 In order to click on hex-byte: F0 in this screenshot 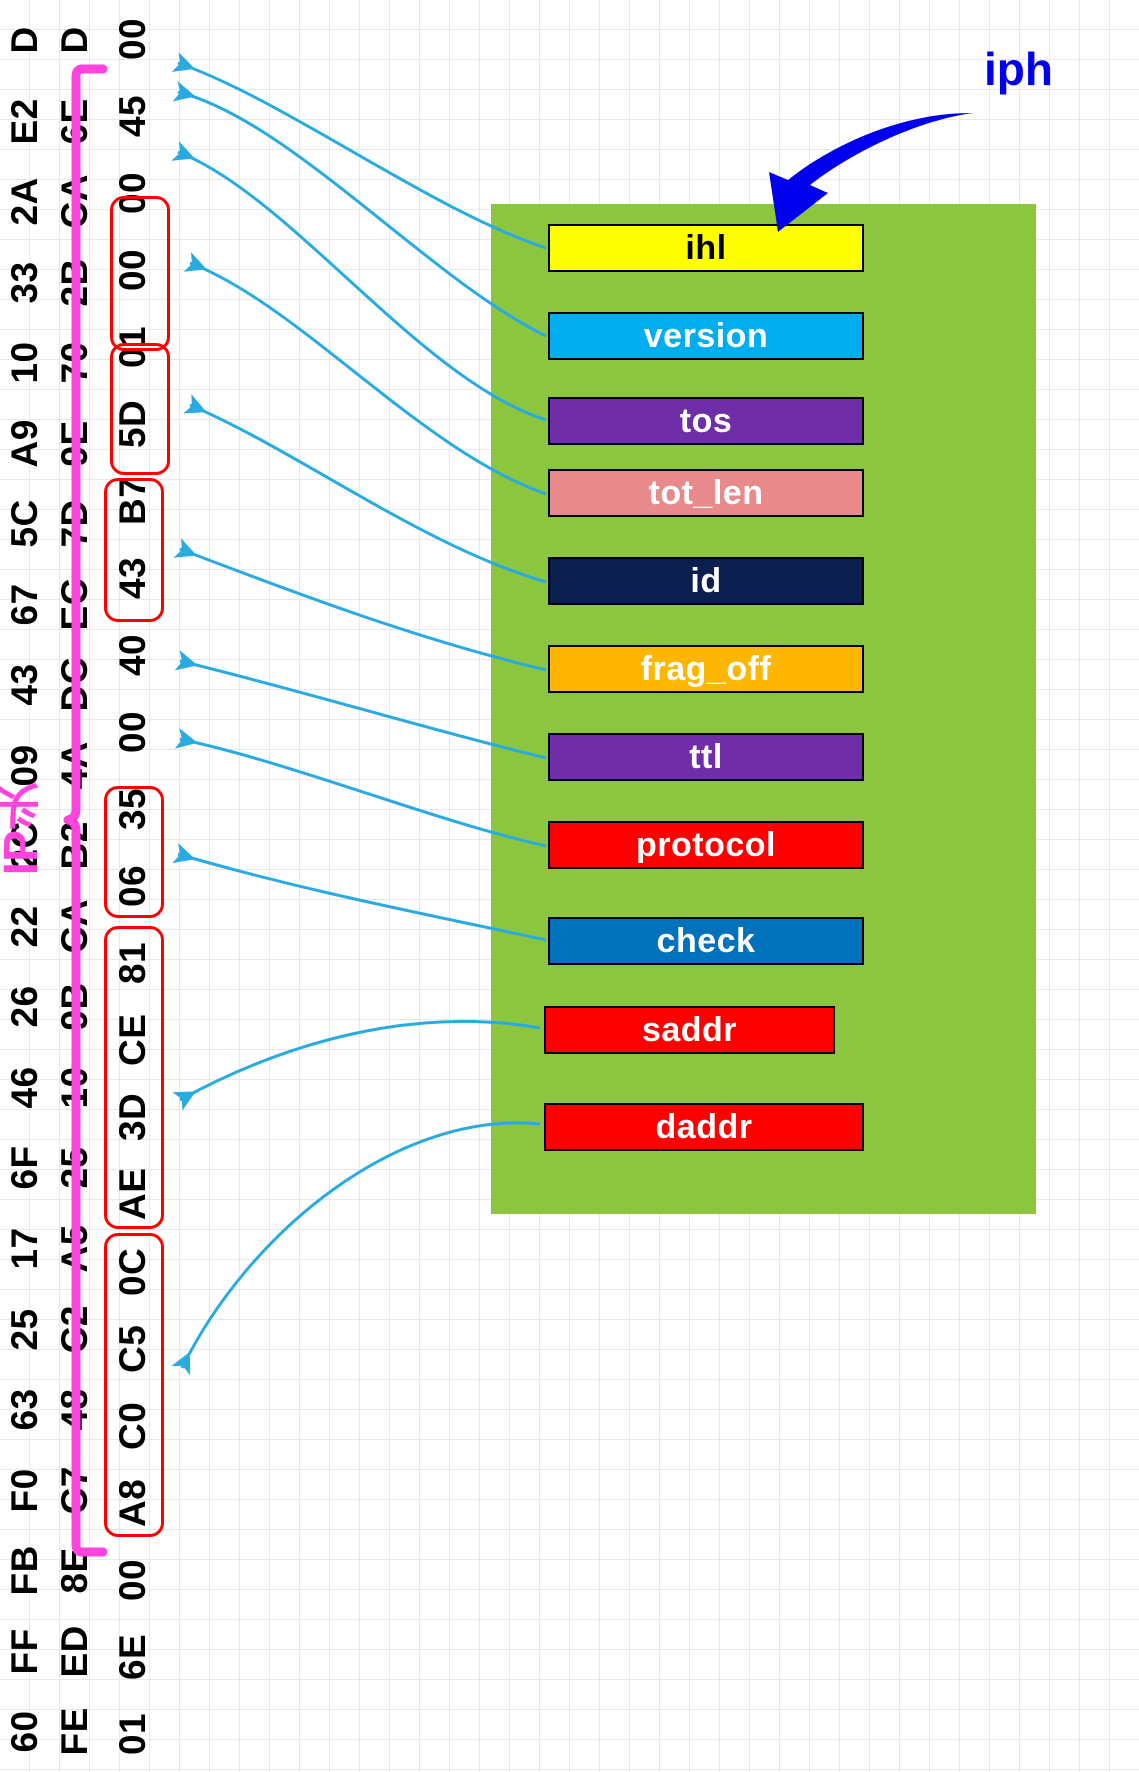, I will do `click(24, 1489)`.